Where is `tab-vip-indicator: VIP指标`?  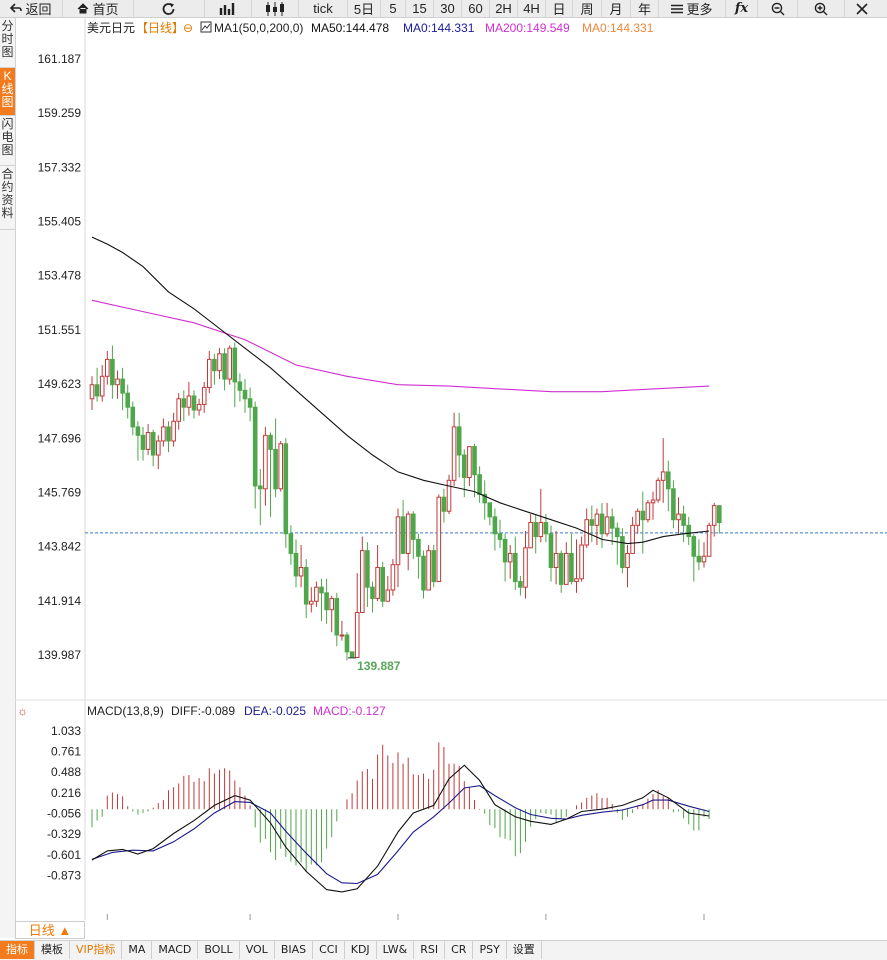
tab-vip-indicator: VIP指标 is located at coordinates (96, 950).